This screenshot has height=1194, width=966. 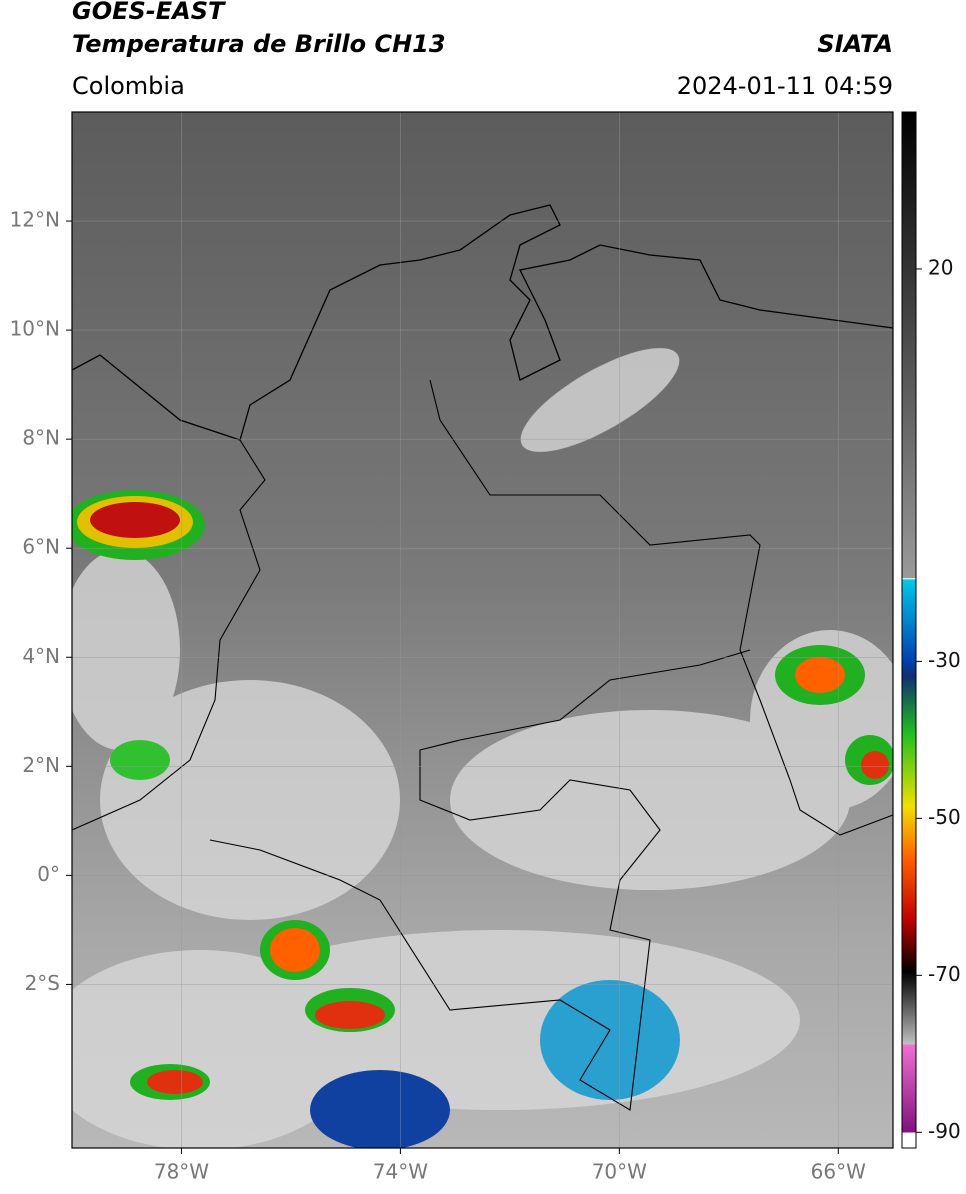 What do you see at coordinates (149, 12) in the screenshot?
I see `title: GOES-EAST` at bounding box center [149, 12].